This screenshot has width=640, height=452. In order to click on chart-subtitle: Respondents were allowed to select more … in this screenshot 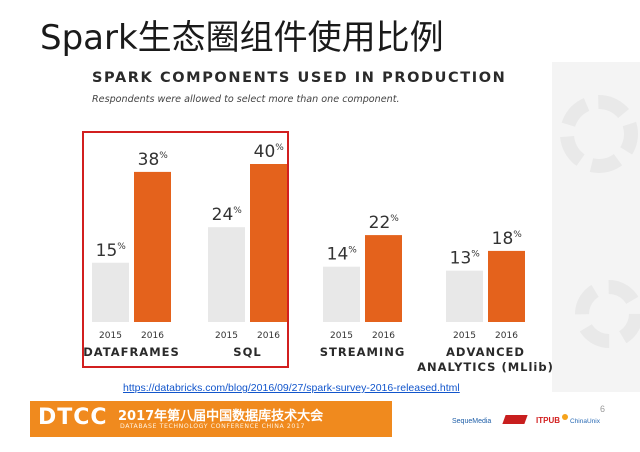, I will do `click(246, 99)`.